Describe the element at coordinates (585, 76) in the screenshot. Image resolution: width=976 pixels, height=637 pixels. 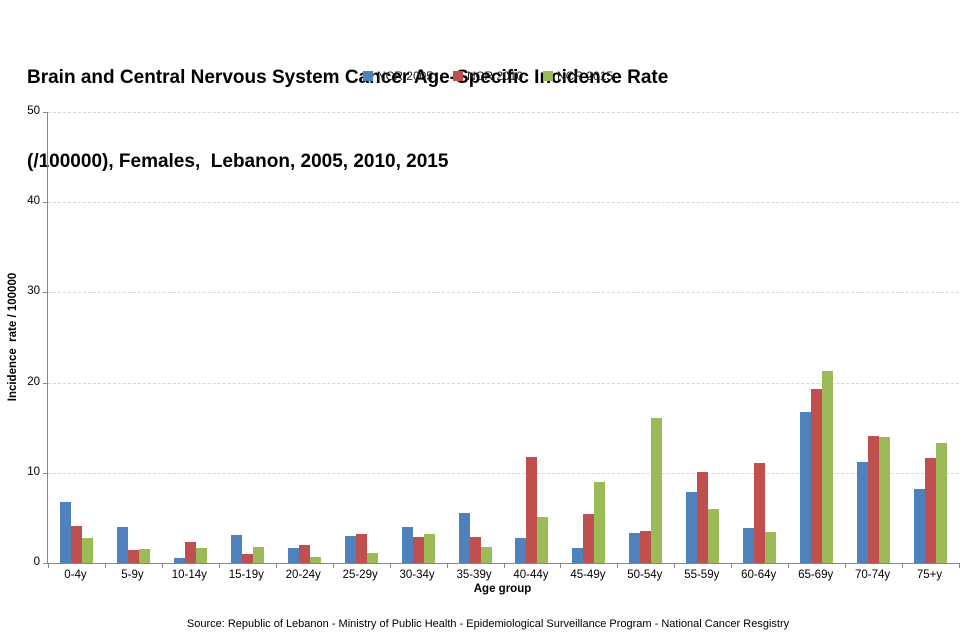
I see `legend-label: NCR 2015` at that location.